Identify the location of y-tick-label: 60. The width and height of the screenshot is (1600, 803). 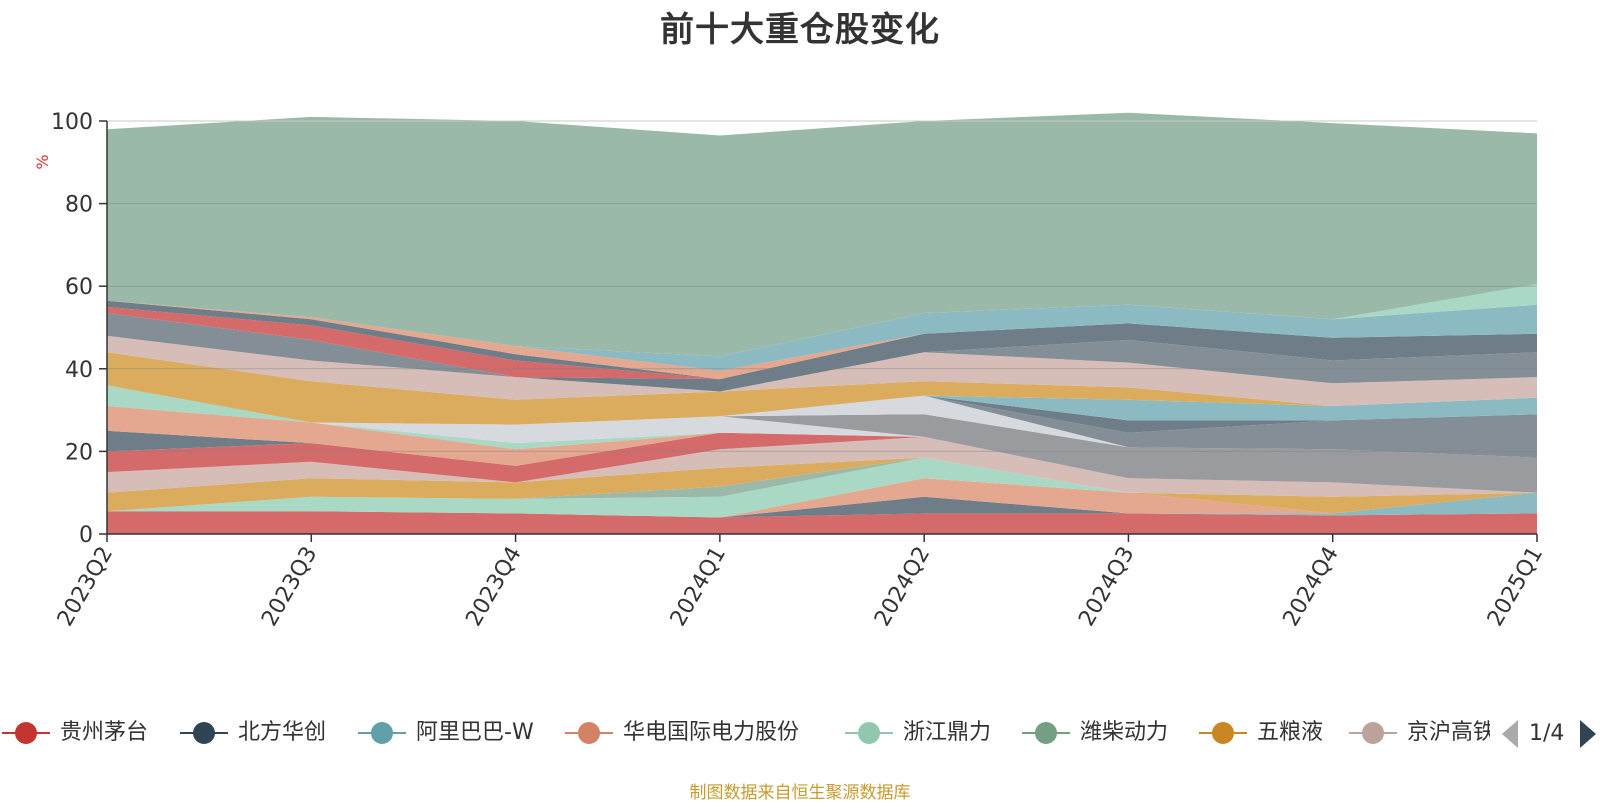
(79, 287).